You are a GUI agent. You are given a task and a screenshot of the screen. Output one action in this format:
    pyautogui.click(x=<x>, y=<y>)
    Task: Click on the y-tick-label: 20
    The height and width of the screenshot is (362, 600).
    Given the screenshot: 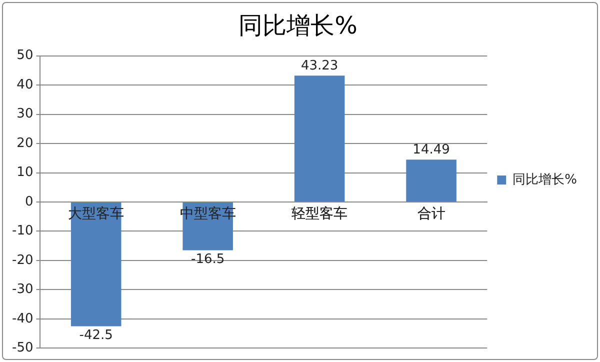 What is the action you would take?
    pyautogui.click(x=25, y=143)
    